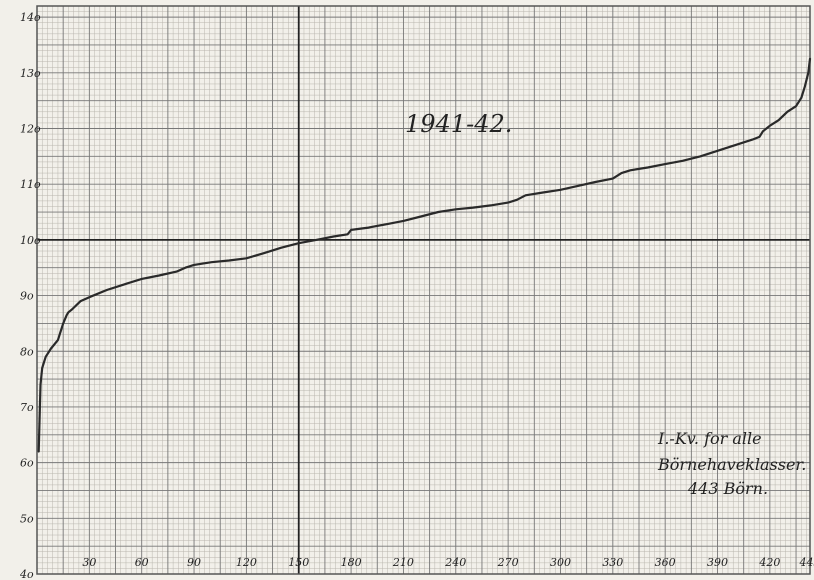  What do you see at coordinates (727, 488) in the screenshot?
I see `annotation-line-3: 443 Börn.` at bounding box center [727, 488].